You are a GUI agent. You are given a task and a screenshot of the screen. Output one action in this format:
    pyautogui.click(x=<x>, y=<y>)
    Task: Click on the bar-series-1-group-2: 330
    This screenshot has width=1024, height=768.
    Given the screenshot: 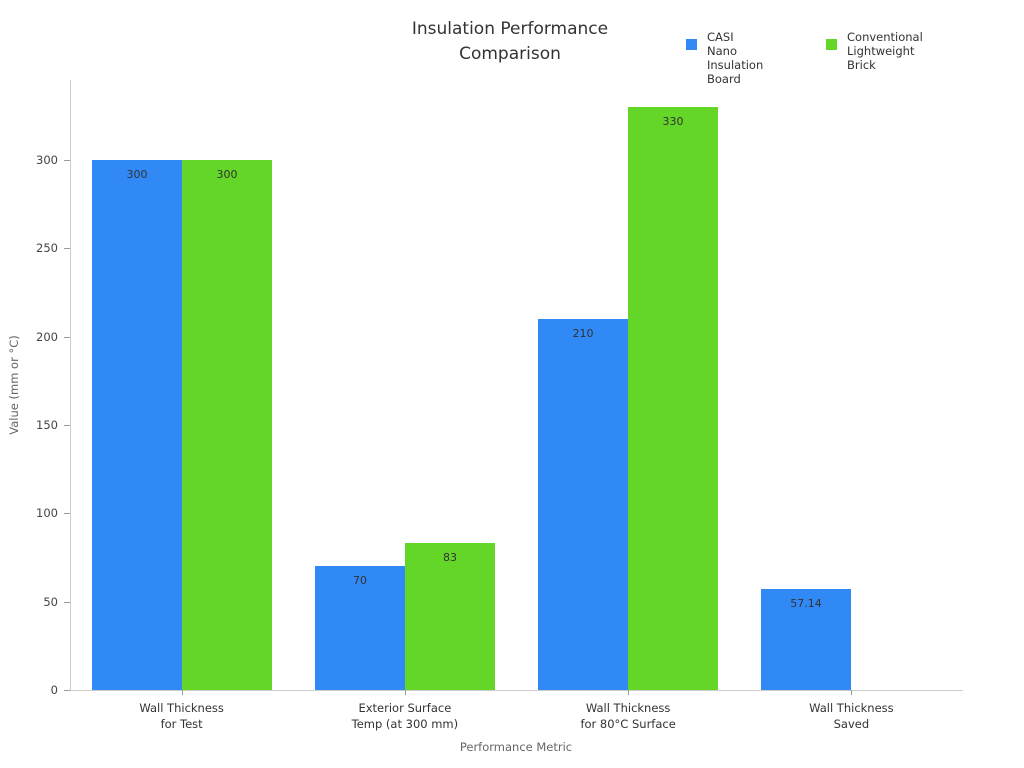 What is the action you would take?
    pyautogui.click(x=673, y=398)
    